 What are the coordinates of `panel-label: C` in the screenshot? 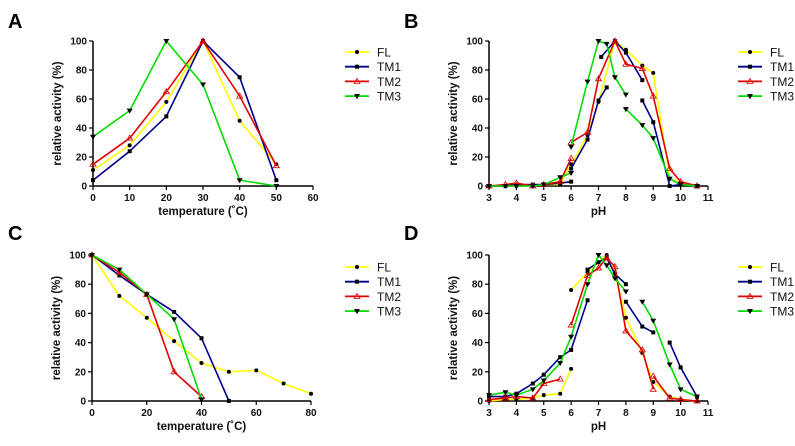 It's located at (15, 234).